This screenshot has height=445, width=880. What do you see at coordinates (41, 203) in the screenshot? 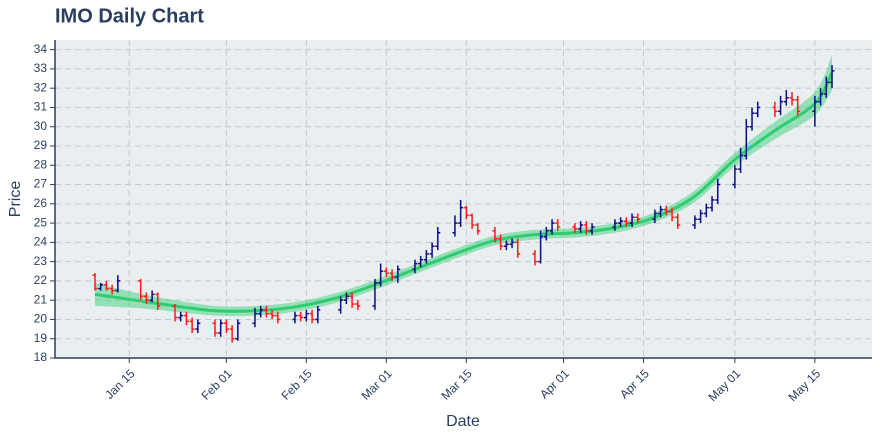
I see `y-tick-label: 26` at bounding box center [41, 203].